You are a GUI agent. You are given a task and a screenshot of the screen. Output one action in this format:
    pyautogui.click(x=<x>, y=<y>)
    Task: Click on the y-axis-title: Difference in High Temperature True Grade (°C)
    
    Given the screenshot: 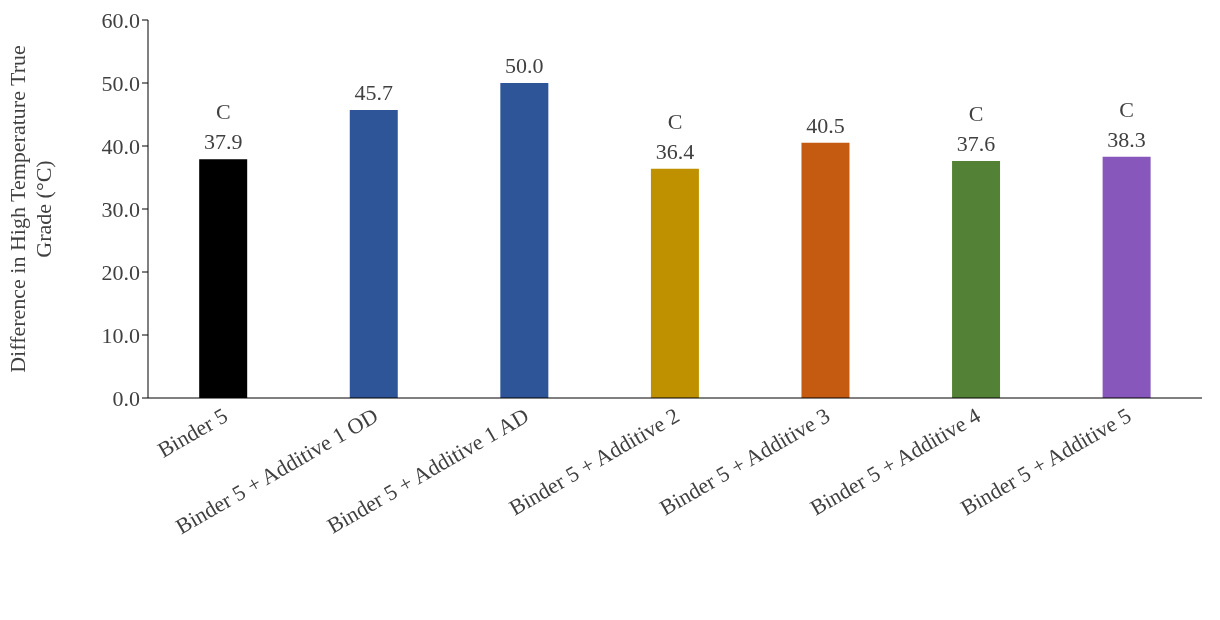 What is the action you would take?
    pyautogui.click(x=30, y=209)
    